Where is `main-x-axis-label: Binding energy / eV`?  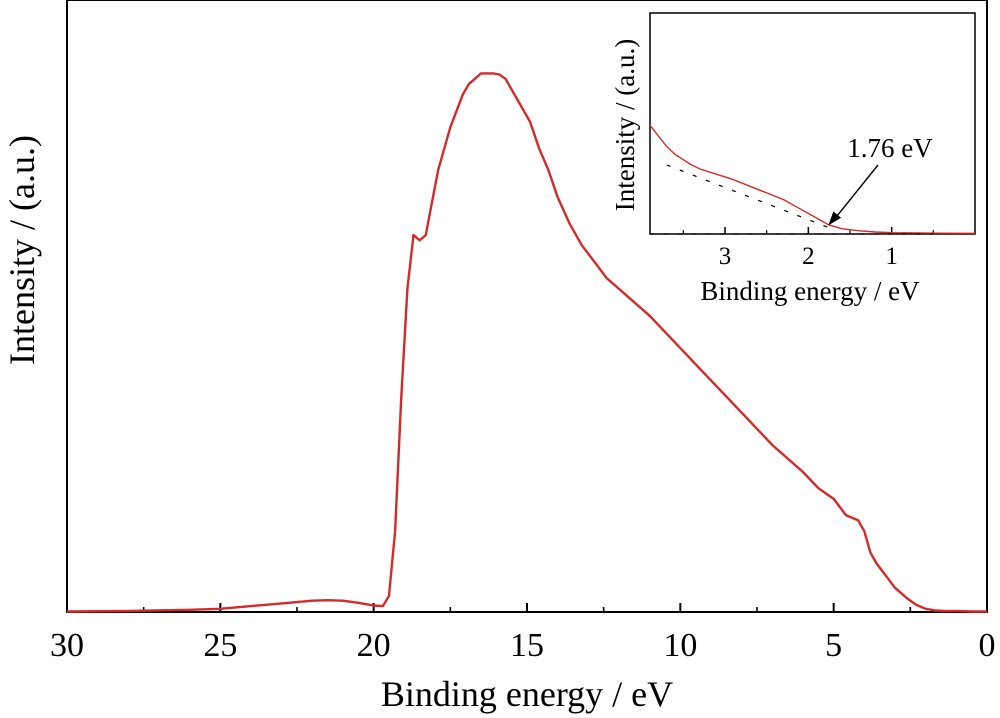 main-x-axis-label: Binding energy / eV is located at coordinates (527, 694).